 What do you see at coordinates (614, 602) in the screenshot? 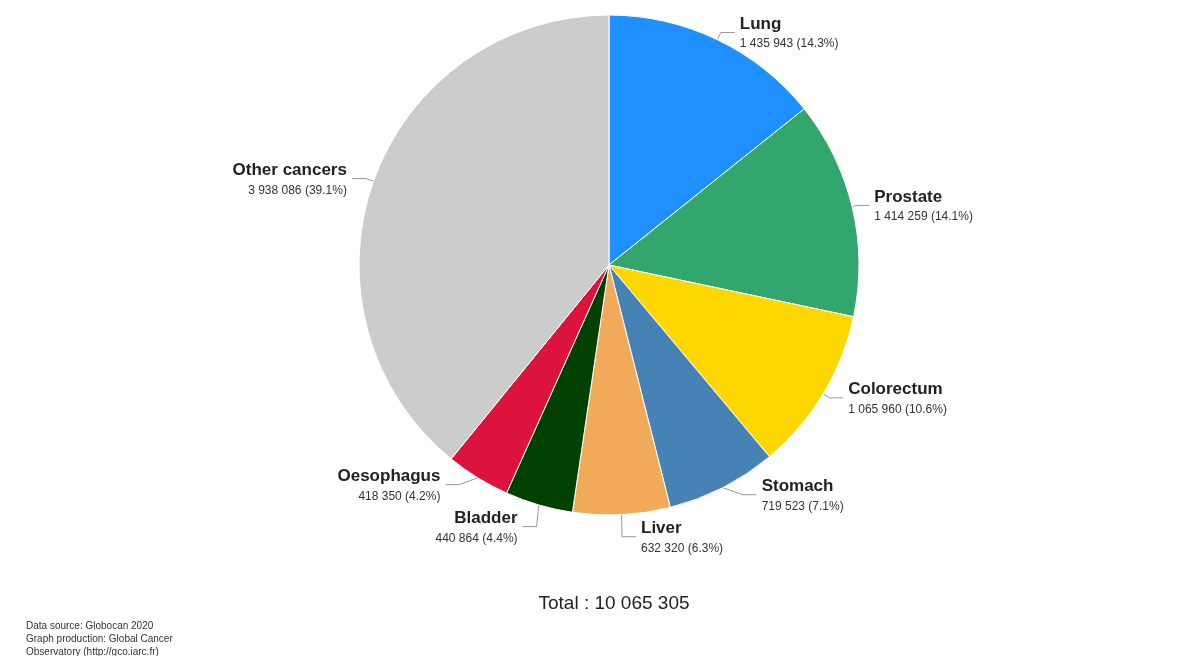
I see `text: Total : 10 065 305` at bounding box center [614, 602].